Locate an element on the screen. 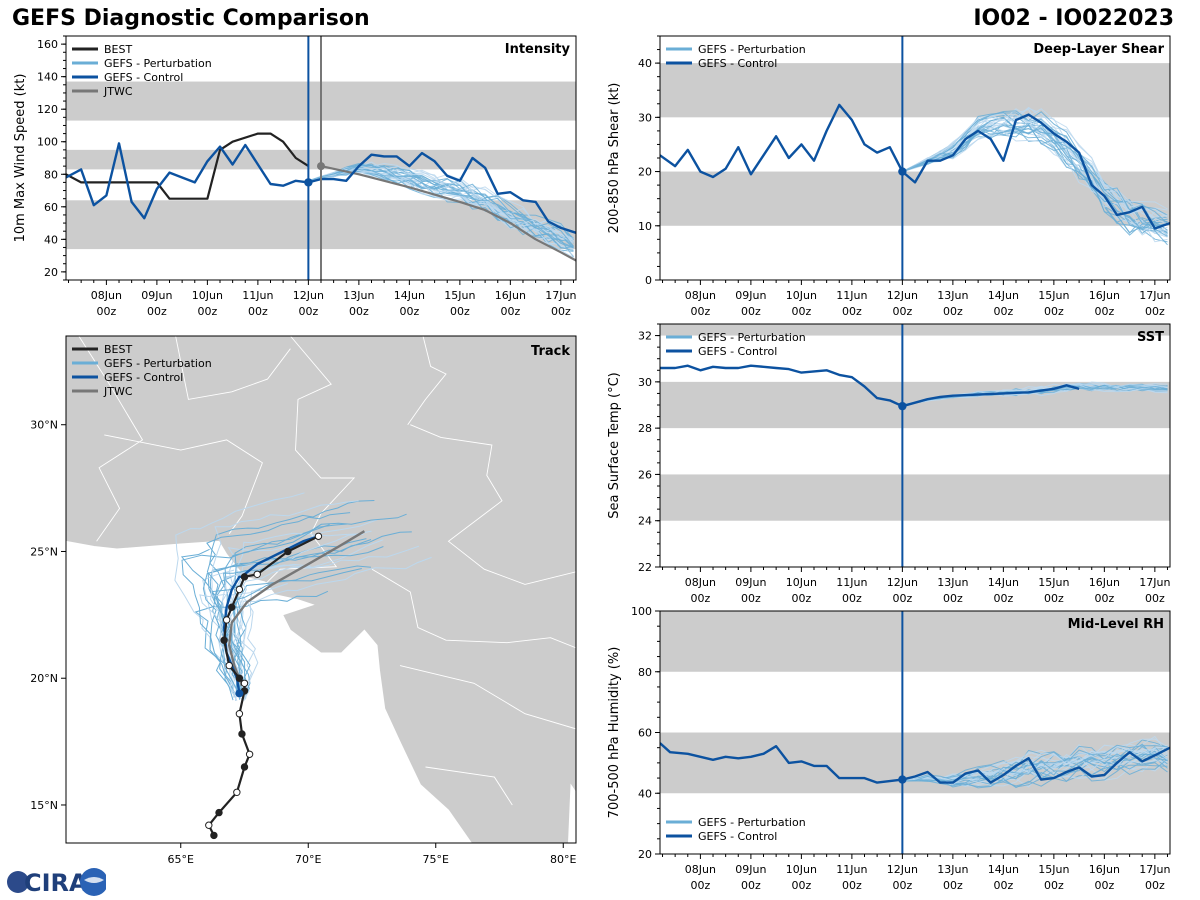 This screenshot has width=1200, height=900. intensity-xtick-label: 17Jun is located at coordinates (560, 295).